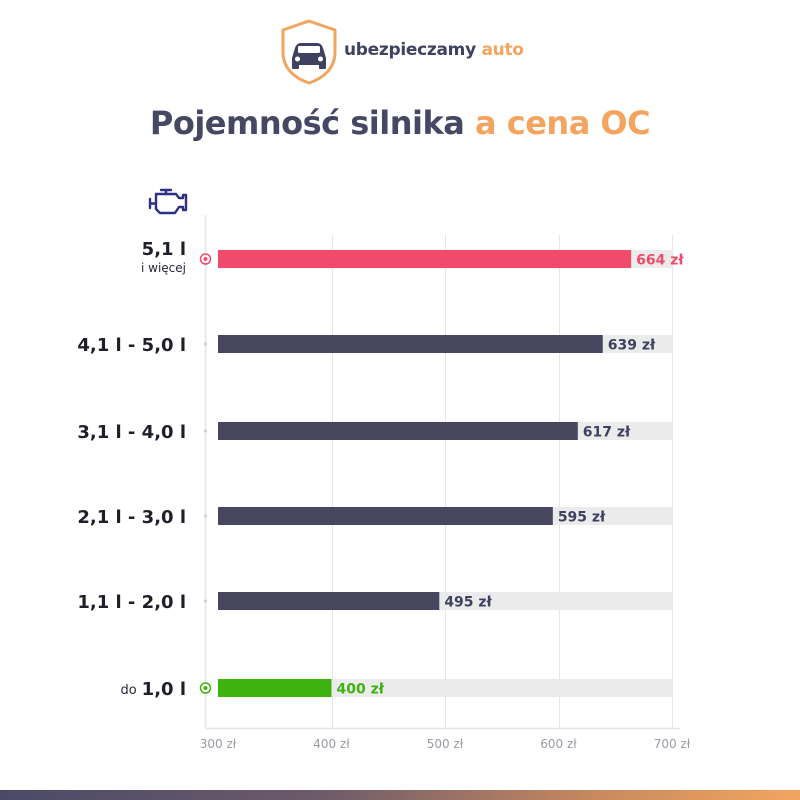 The image size is (800, 800). What do you see at coordinates (331, 744) in the screenshot?
I see `x-tick-label: 400 zł` at bounding box center [331, 744].